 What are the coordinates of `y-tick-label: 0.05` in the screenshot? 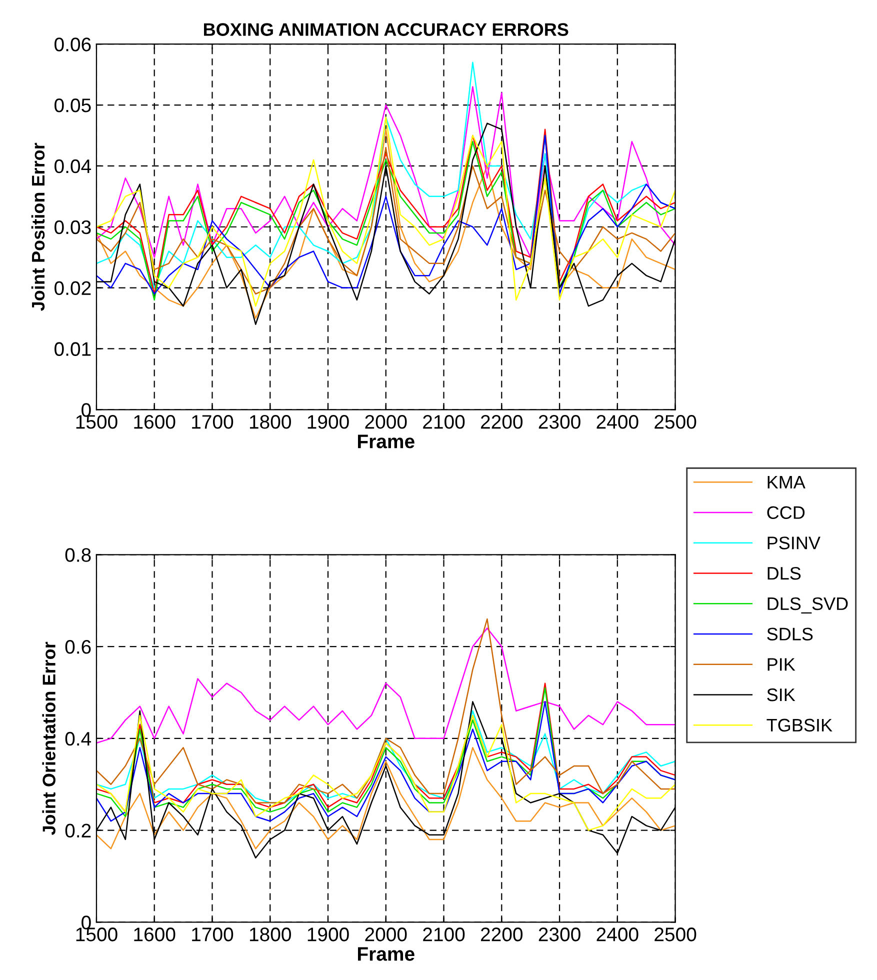 It's located at (72, 105).